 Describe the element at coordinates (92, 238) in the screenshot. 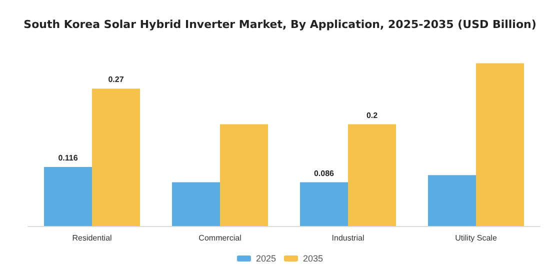

I see `x-tick-label: Residential` at that location.